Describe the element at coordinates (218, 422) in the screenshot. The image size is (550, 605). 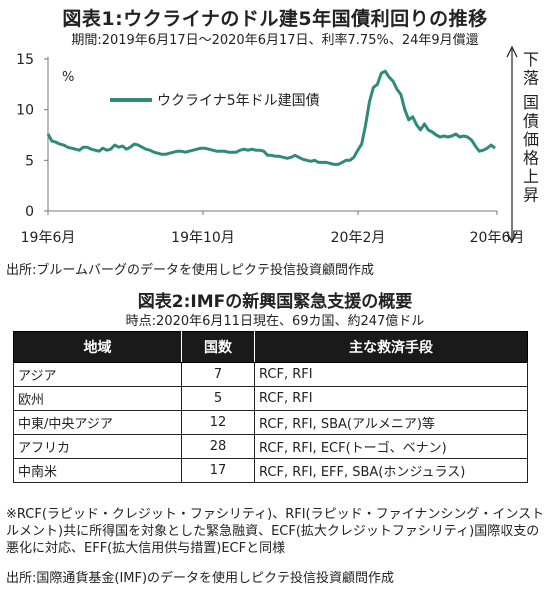
I see `count-cell: 12` at that location.